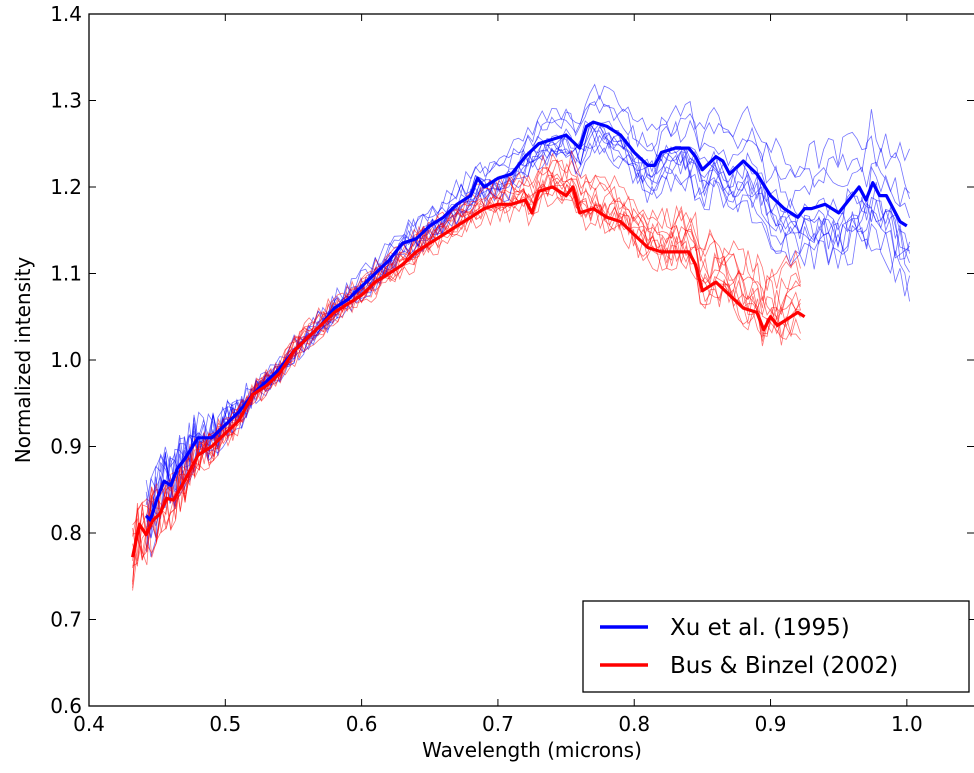 This screenshot has width=974, height=773. I want to click on y-axis-label: Normalized intensity, so click(23, 360).